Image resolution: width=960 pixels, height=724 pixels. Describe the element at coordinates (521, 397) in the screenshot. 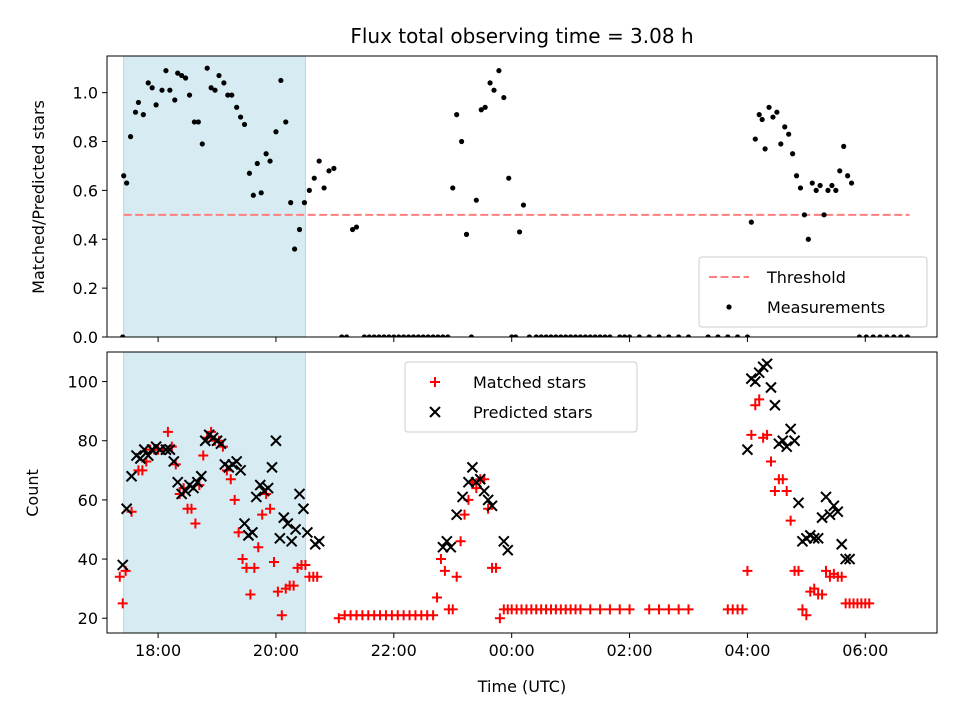

I see `bottom-legend-box` at that location.